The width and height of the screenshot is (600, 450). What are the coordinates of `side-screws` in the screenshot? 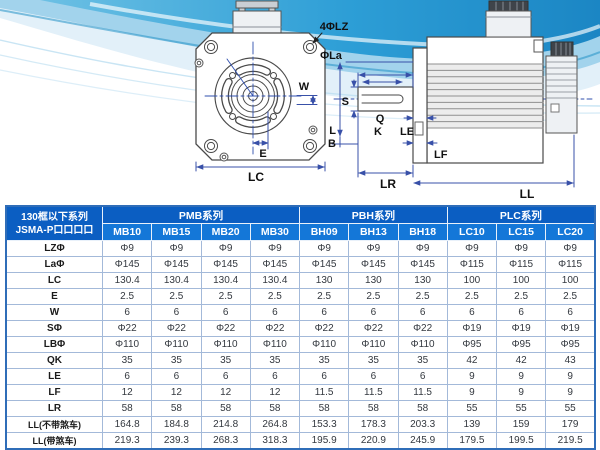 It's located at (256, 110).